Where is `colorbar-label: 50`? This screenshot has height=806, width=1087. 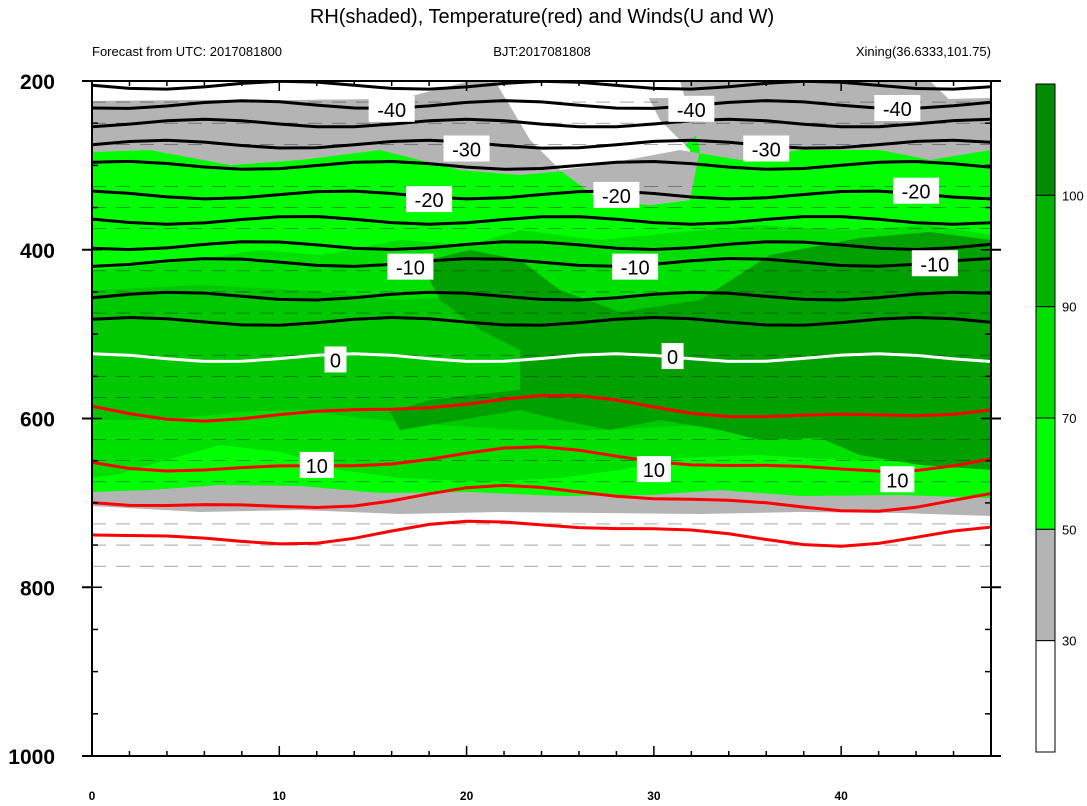 colorbar-label: 50 is located at coordinates (1069, 529).